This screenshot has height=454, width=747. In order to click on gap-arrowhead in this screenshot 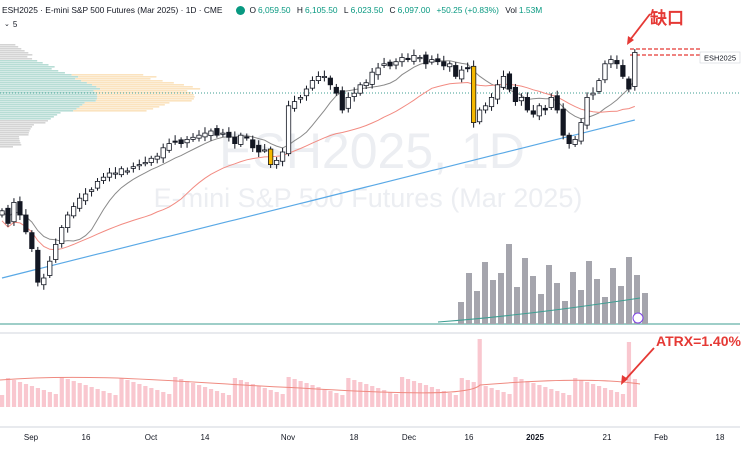, I will do `click(630, 40)`.